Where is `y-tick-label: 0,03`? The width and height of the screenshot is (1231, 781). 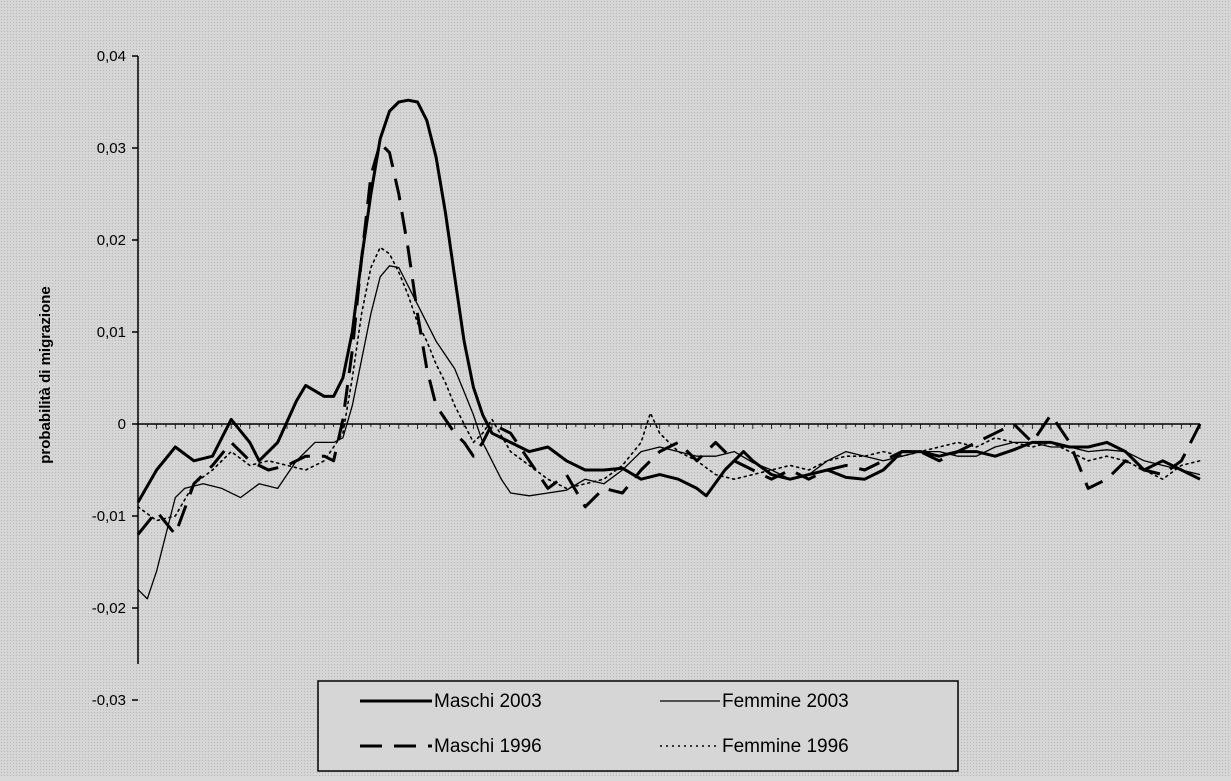 y-tick-label: 0,03 is located at coordinates (111, 148).